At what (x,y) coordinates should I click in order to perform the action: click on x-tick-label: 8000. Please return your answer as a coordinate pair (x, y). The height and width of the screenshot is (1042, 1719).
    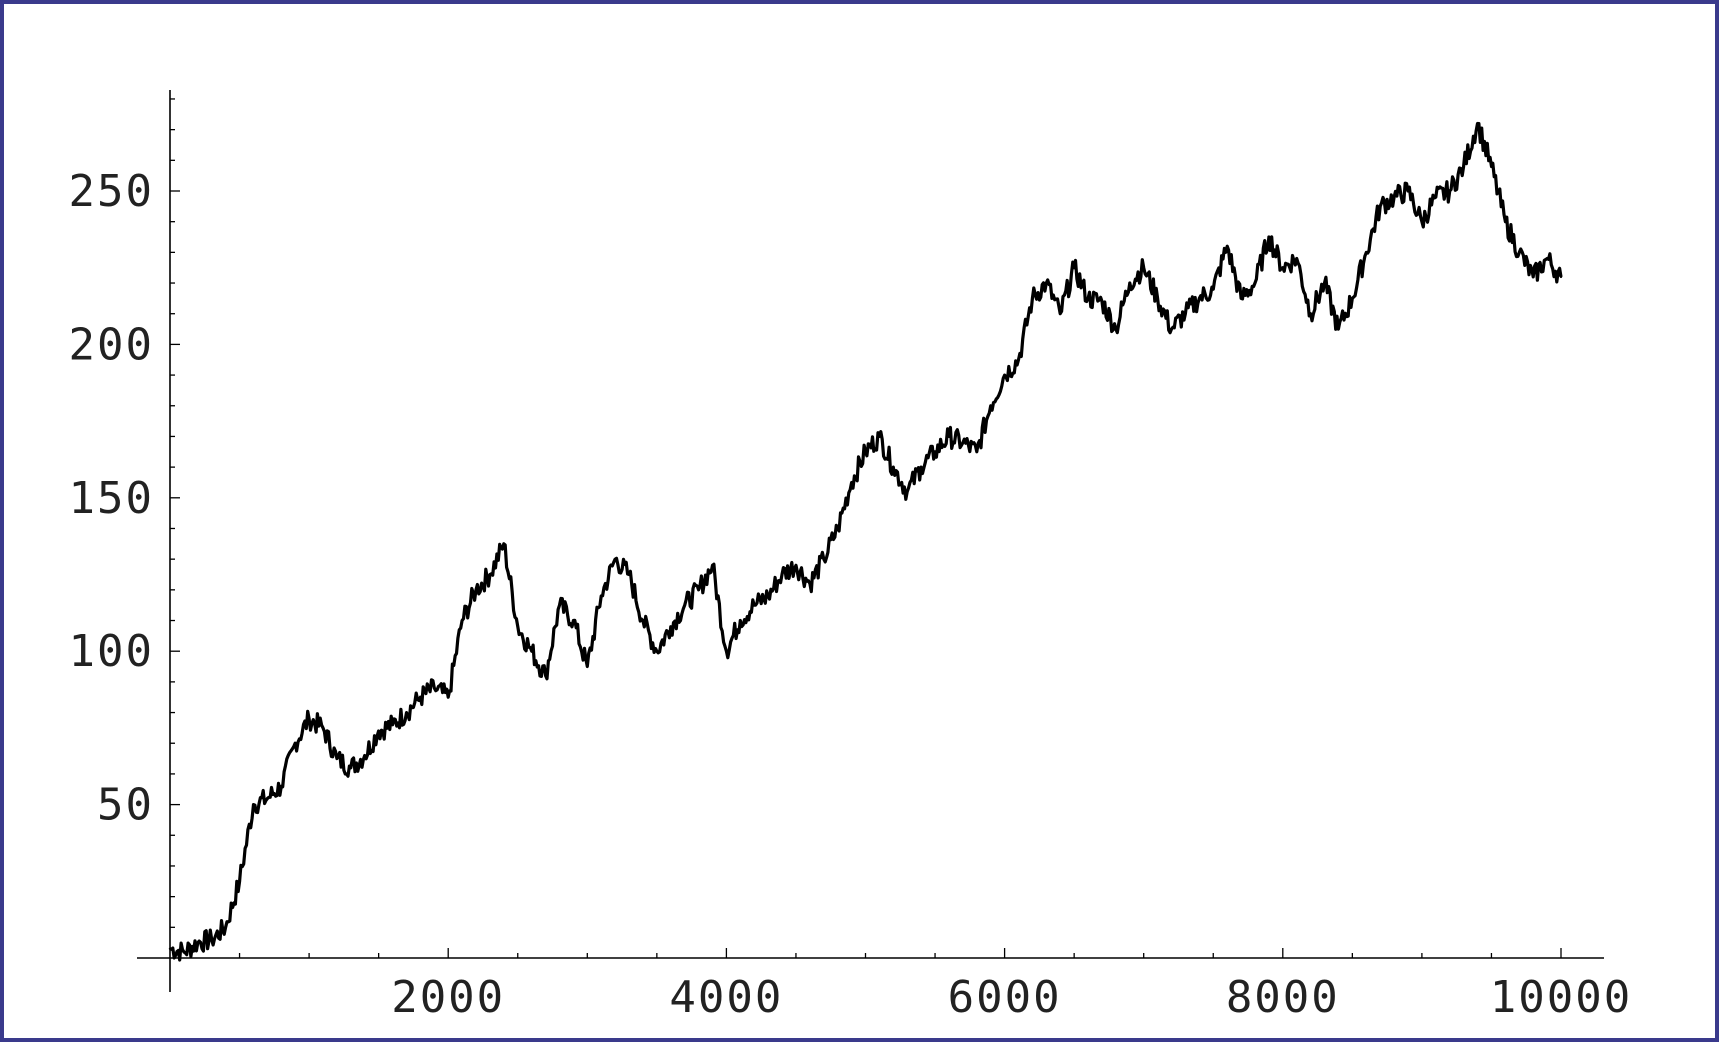
    Looking at the image, I should click on (1283, 997).